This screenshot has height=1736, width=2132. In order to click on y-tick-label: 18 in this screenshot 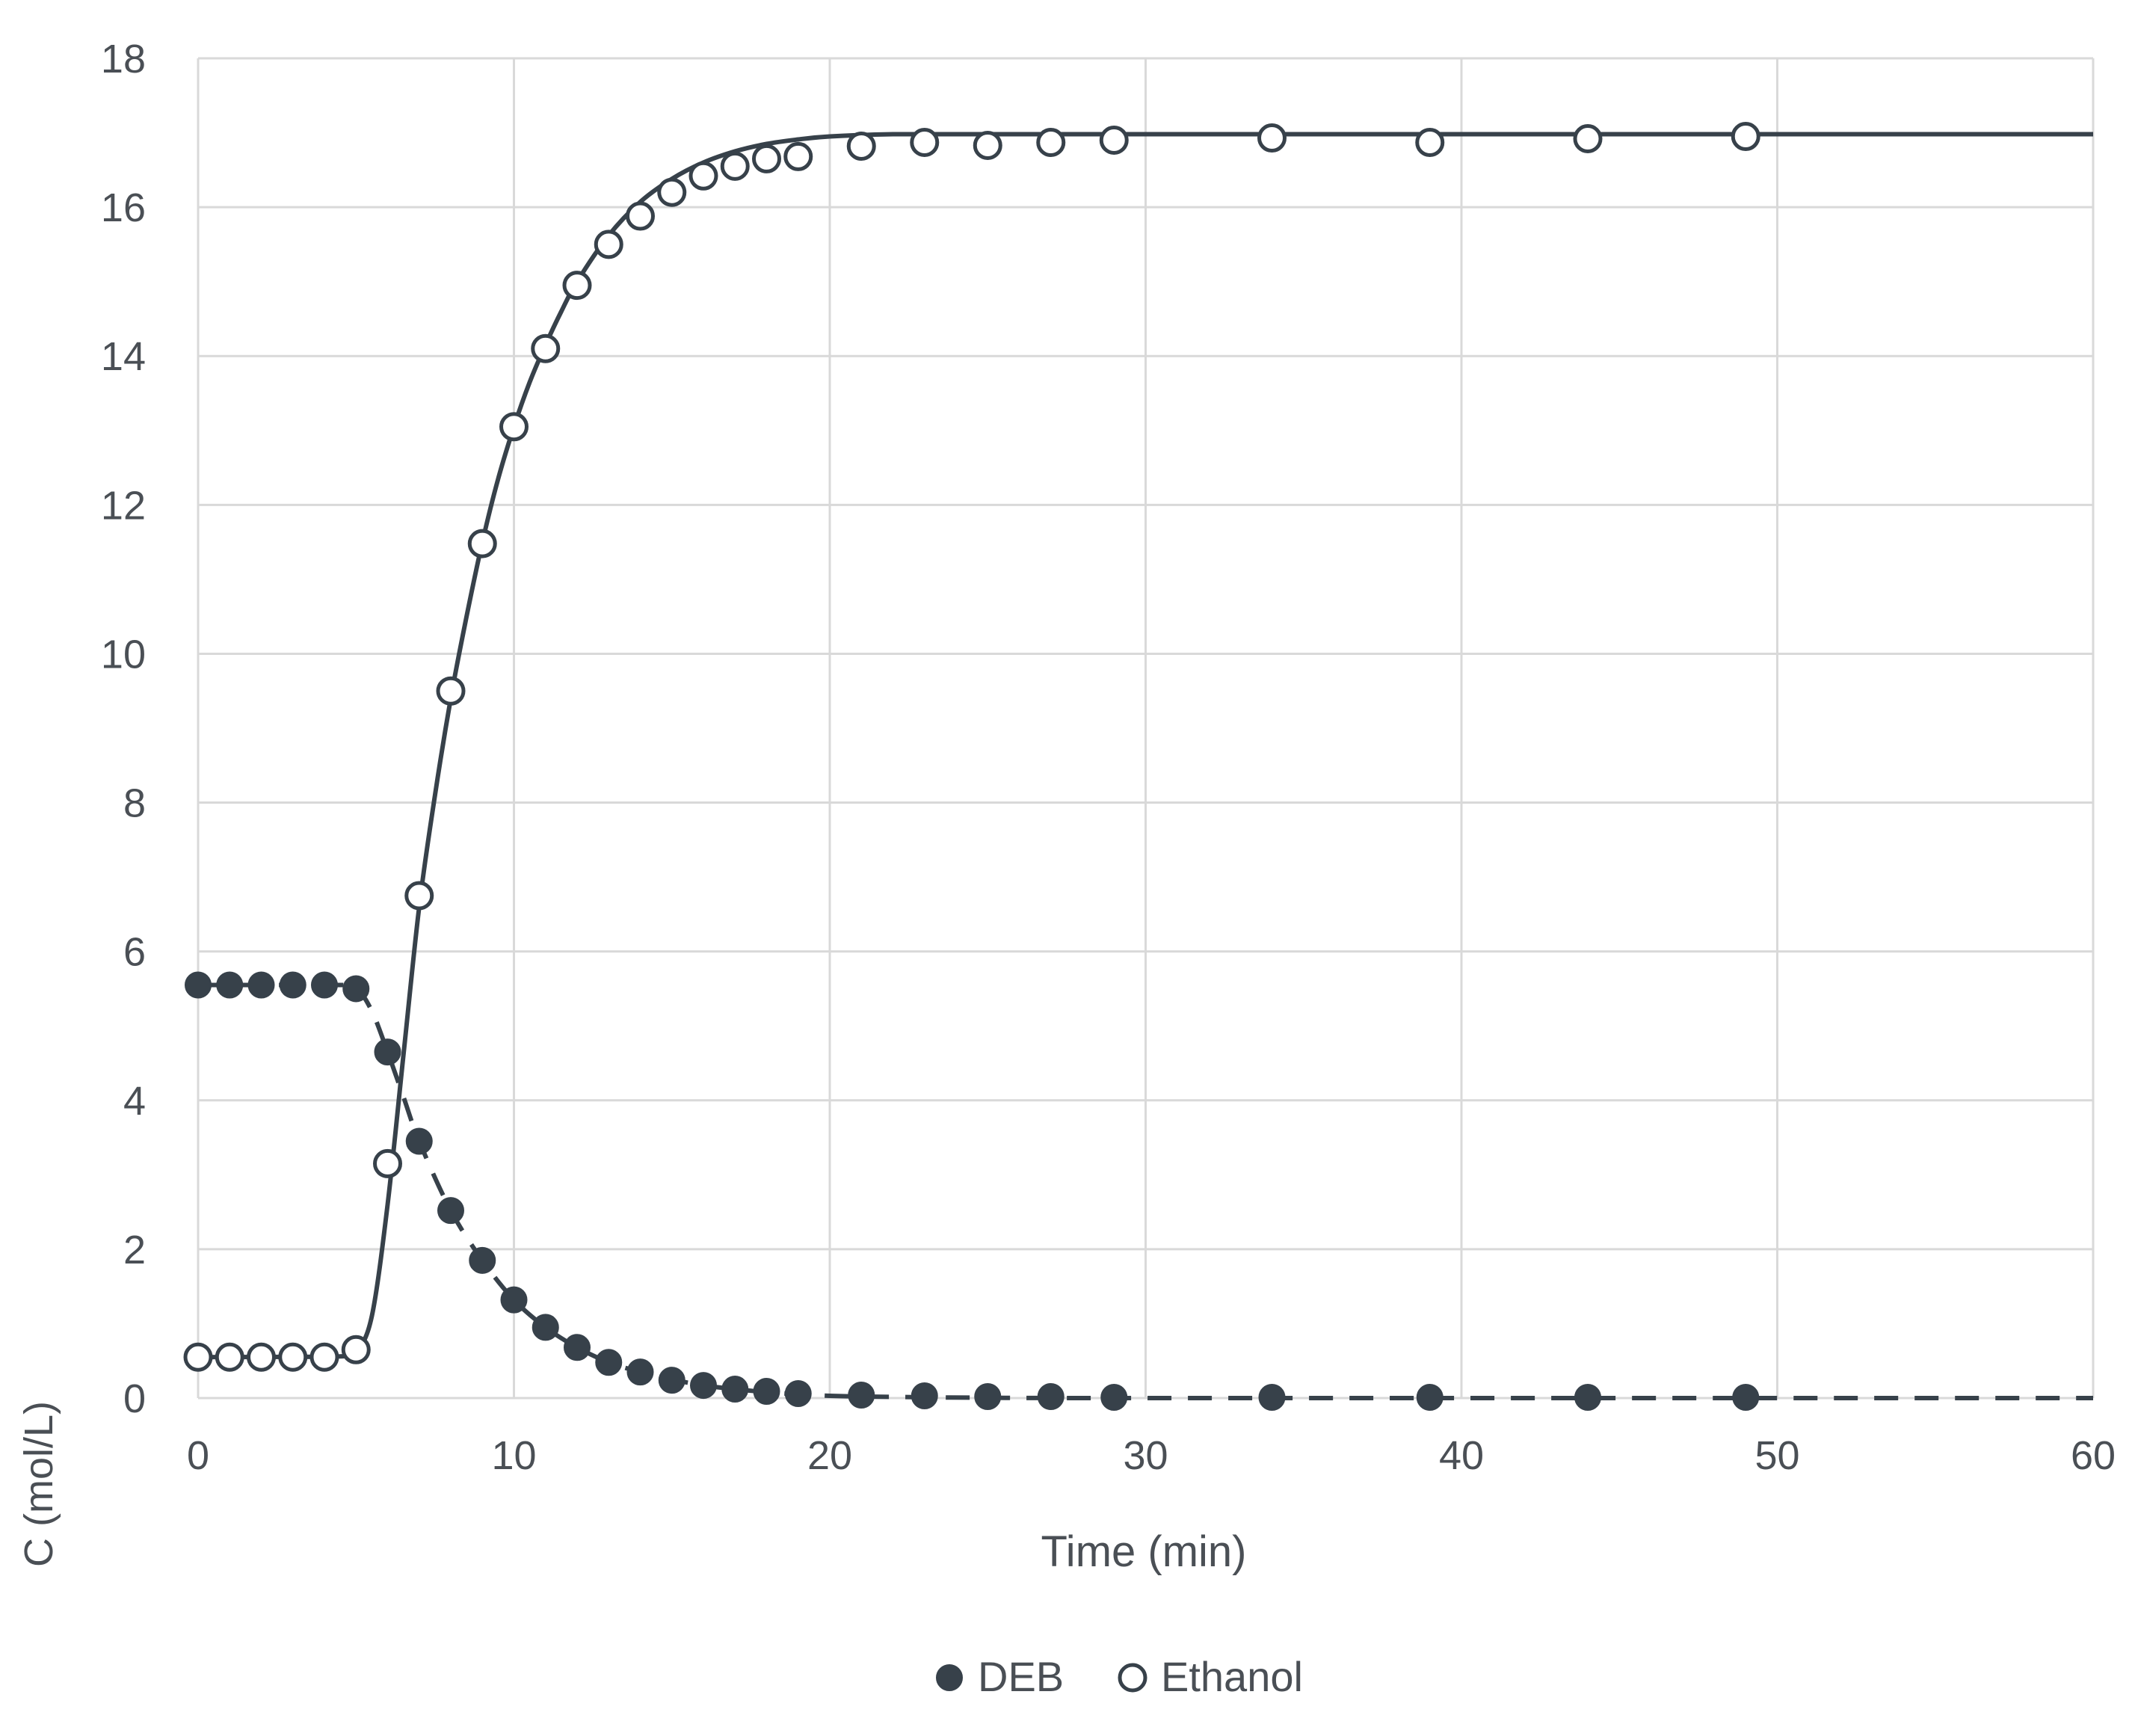, I will do `click(124, 59)`.